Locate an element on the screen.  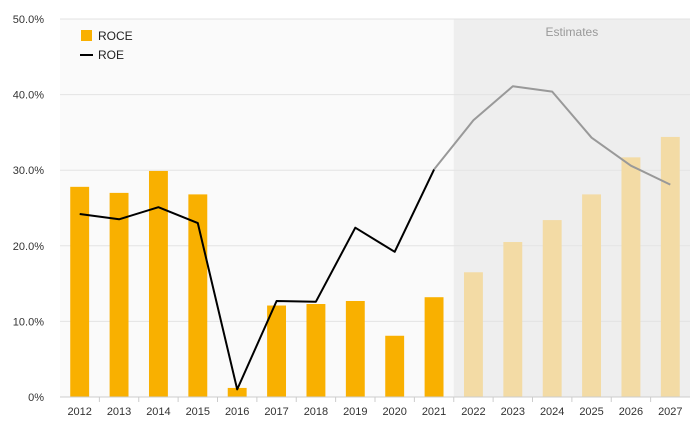
legend-roe-label: ROE is located at coordinates (111, 55).